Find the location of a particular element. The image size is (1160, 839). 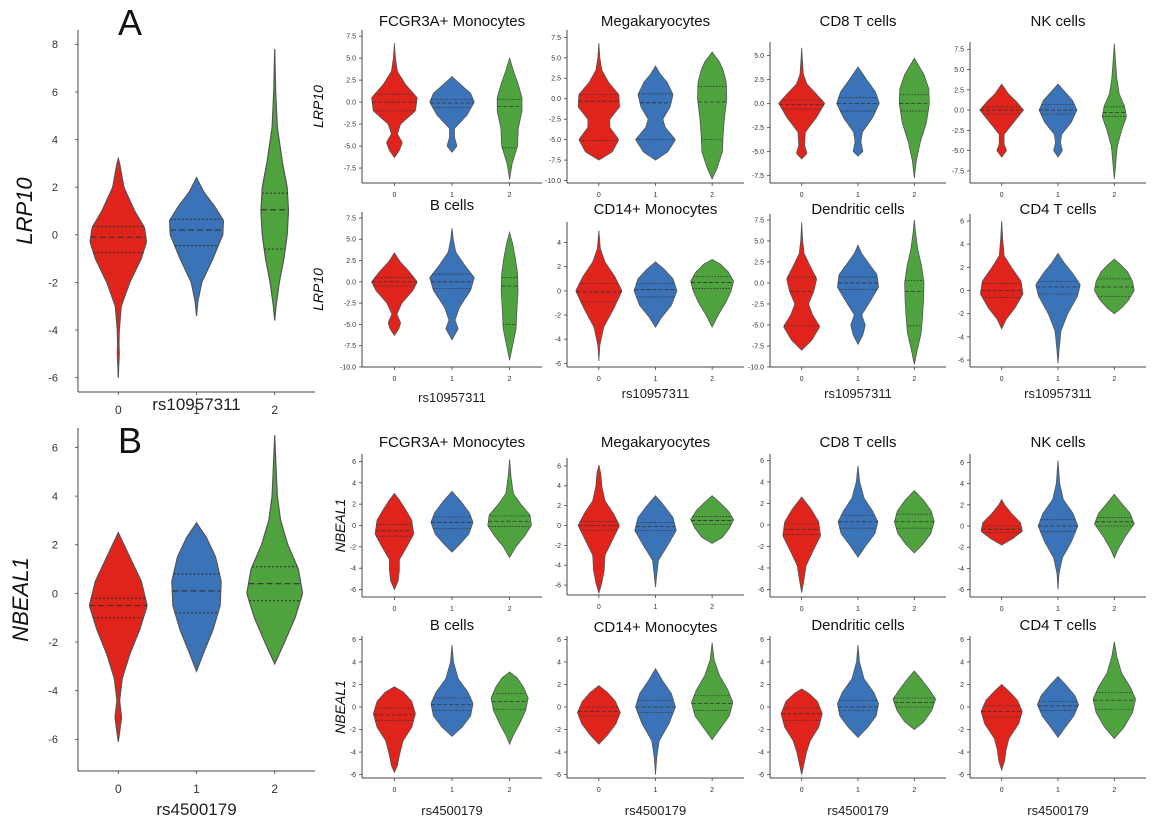

violin-chart-b-nk: -6 -4 -2 0 2 4 6 0 1 2 NK cells is located at coordinates (1052, 523).